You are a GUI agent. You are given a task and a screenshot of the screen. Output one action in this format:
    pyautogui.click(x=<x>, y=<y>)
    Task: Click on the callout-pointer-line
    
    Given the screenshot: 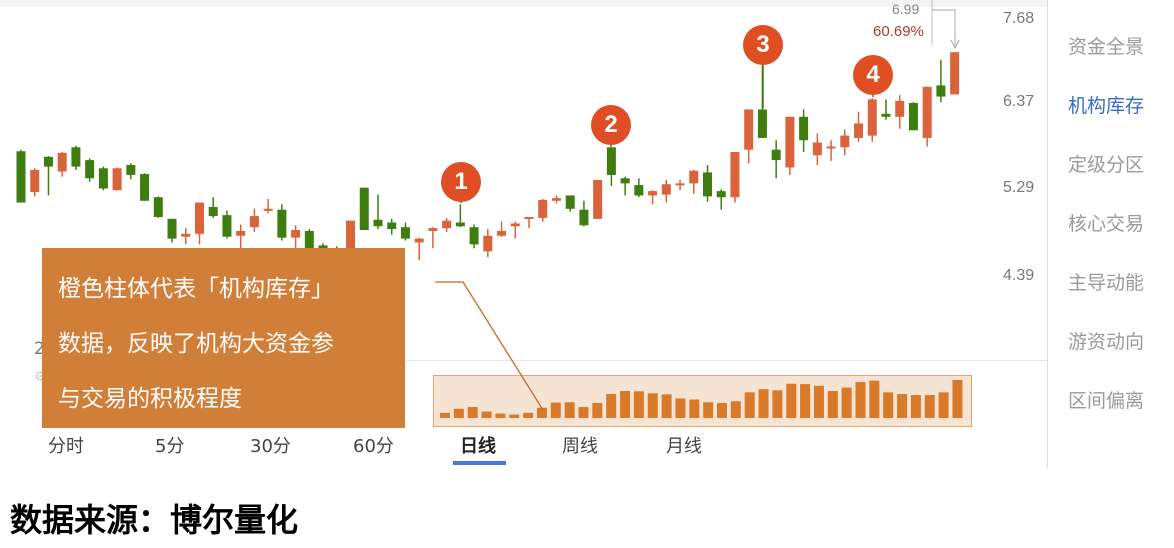 What is the action you would take?
    pyautogui.click(x=489, y=346)
    